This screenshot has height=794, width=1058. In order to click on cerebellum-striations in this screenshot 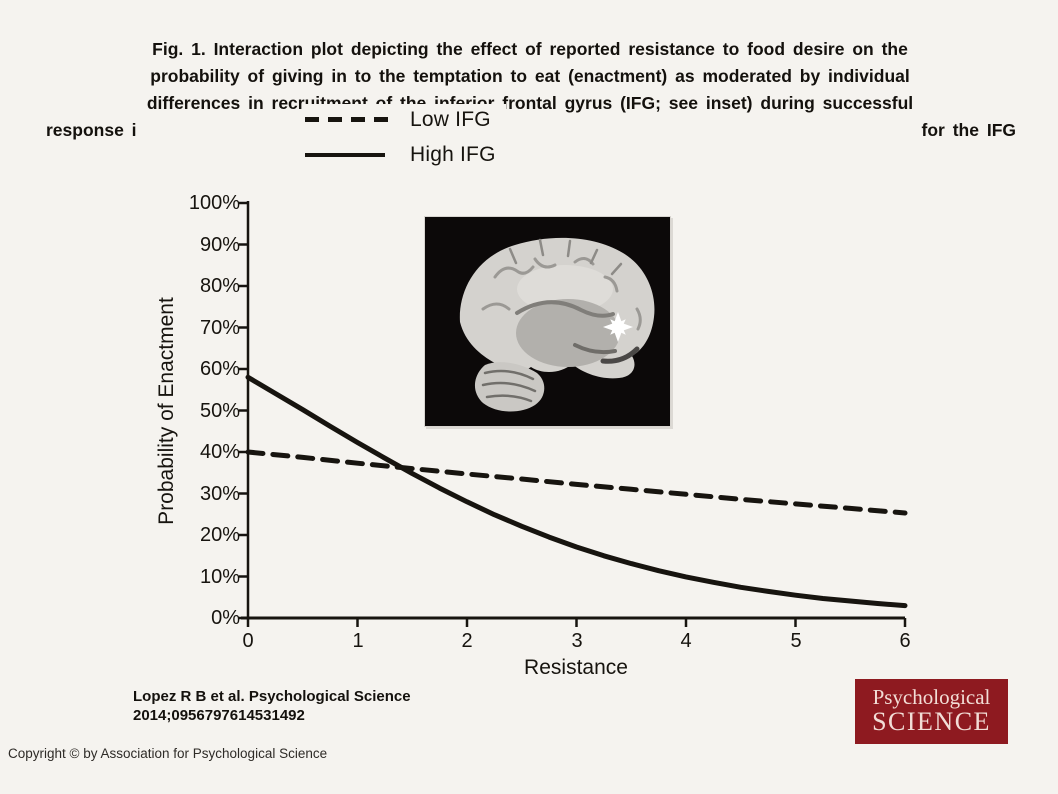, I will do `click(509, 386)`.